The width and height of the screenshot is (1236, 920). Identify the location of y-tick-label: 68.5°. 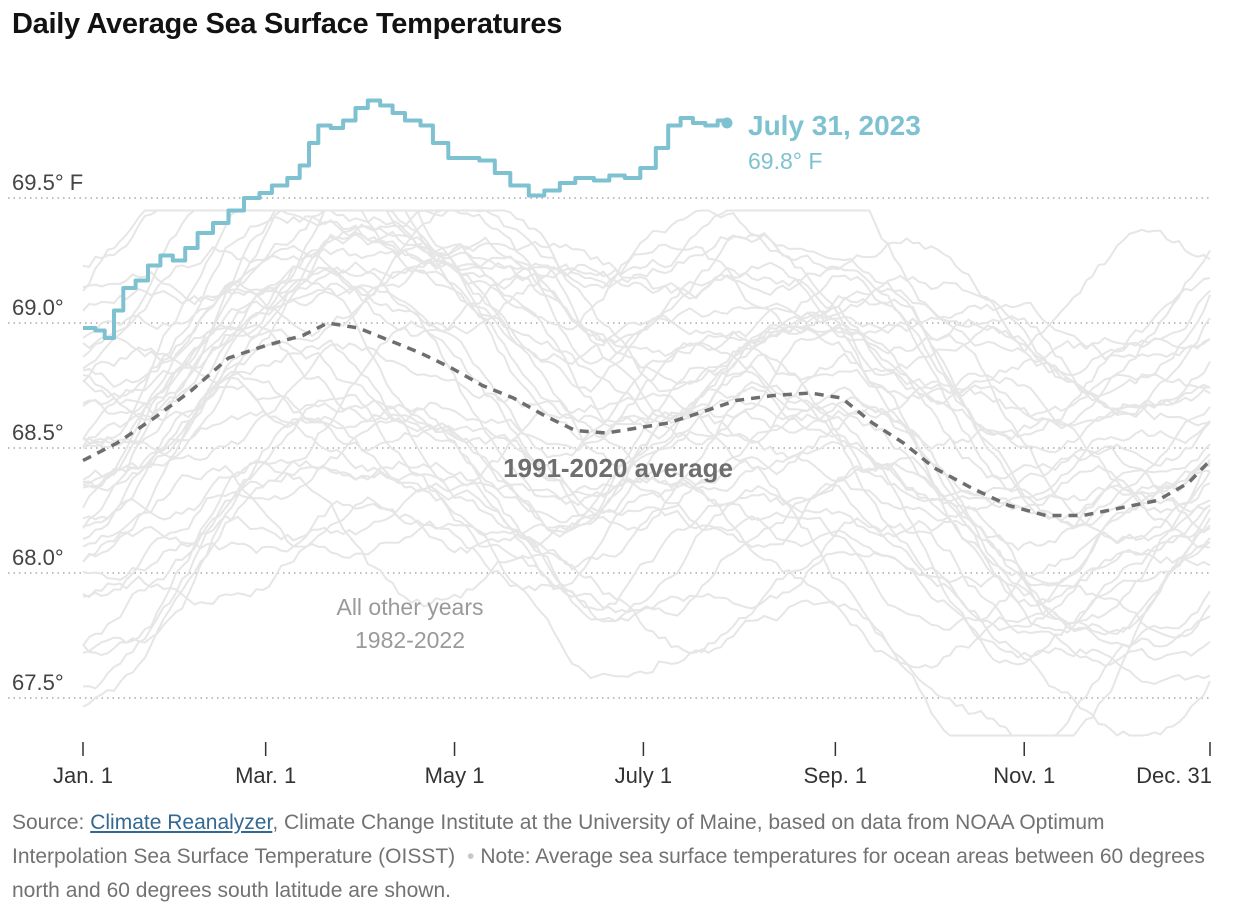
(38, 432).